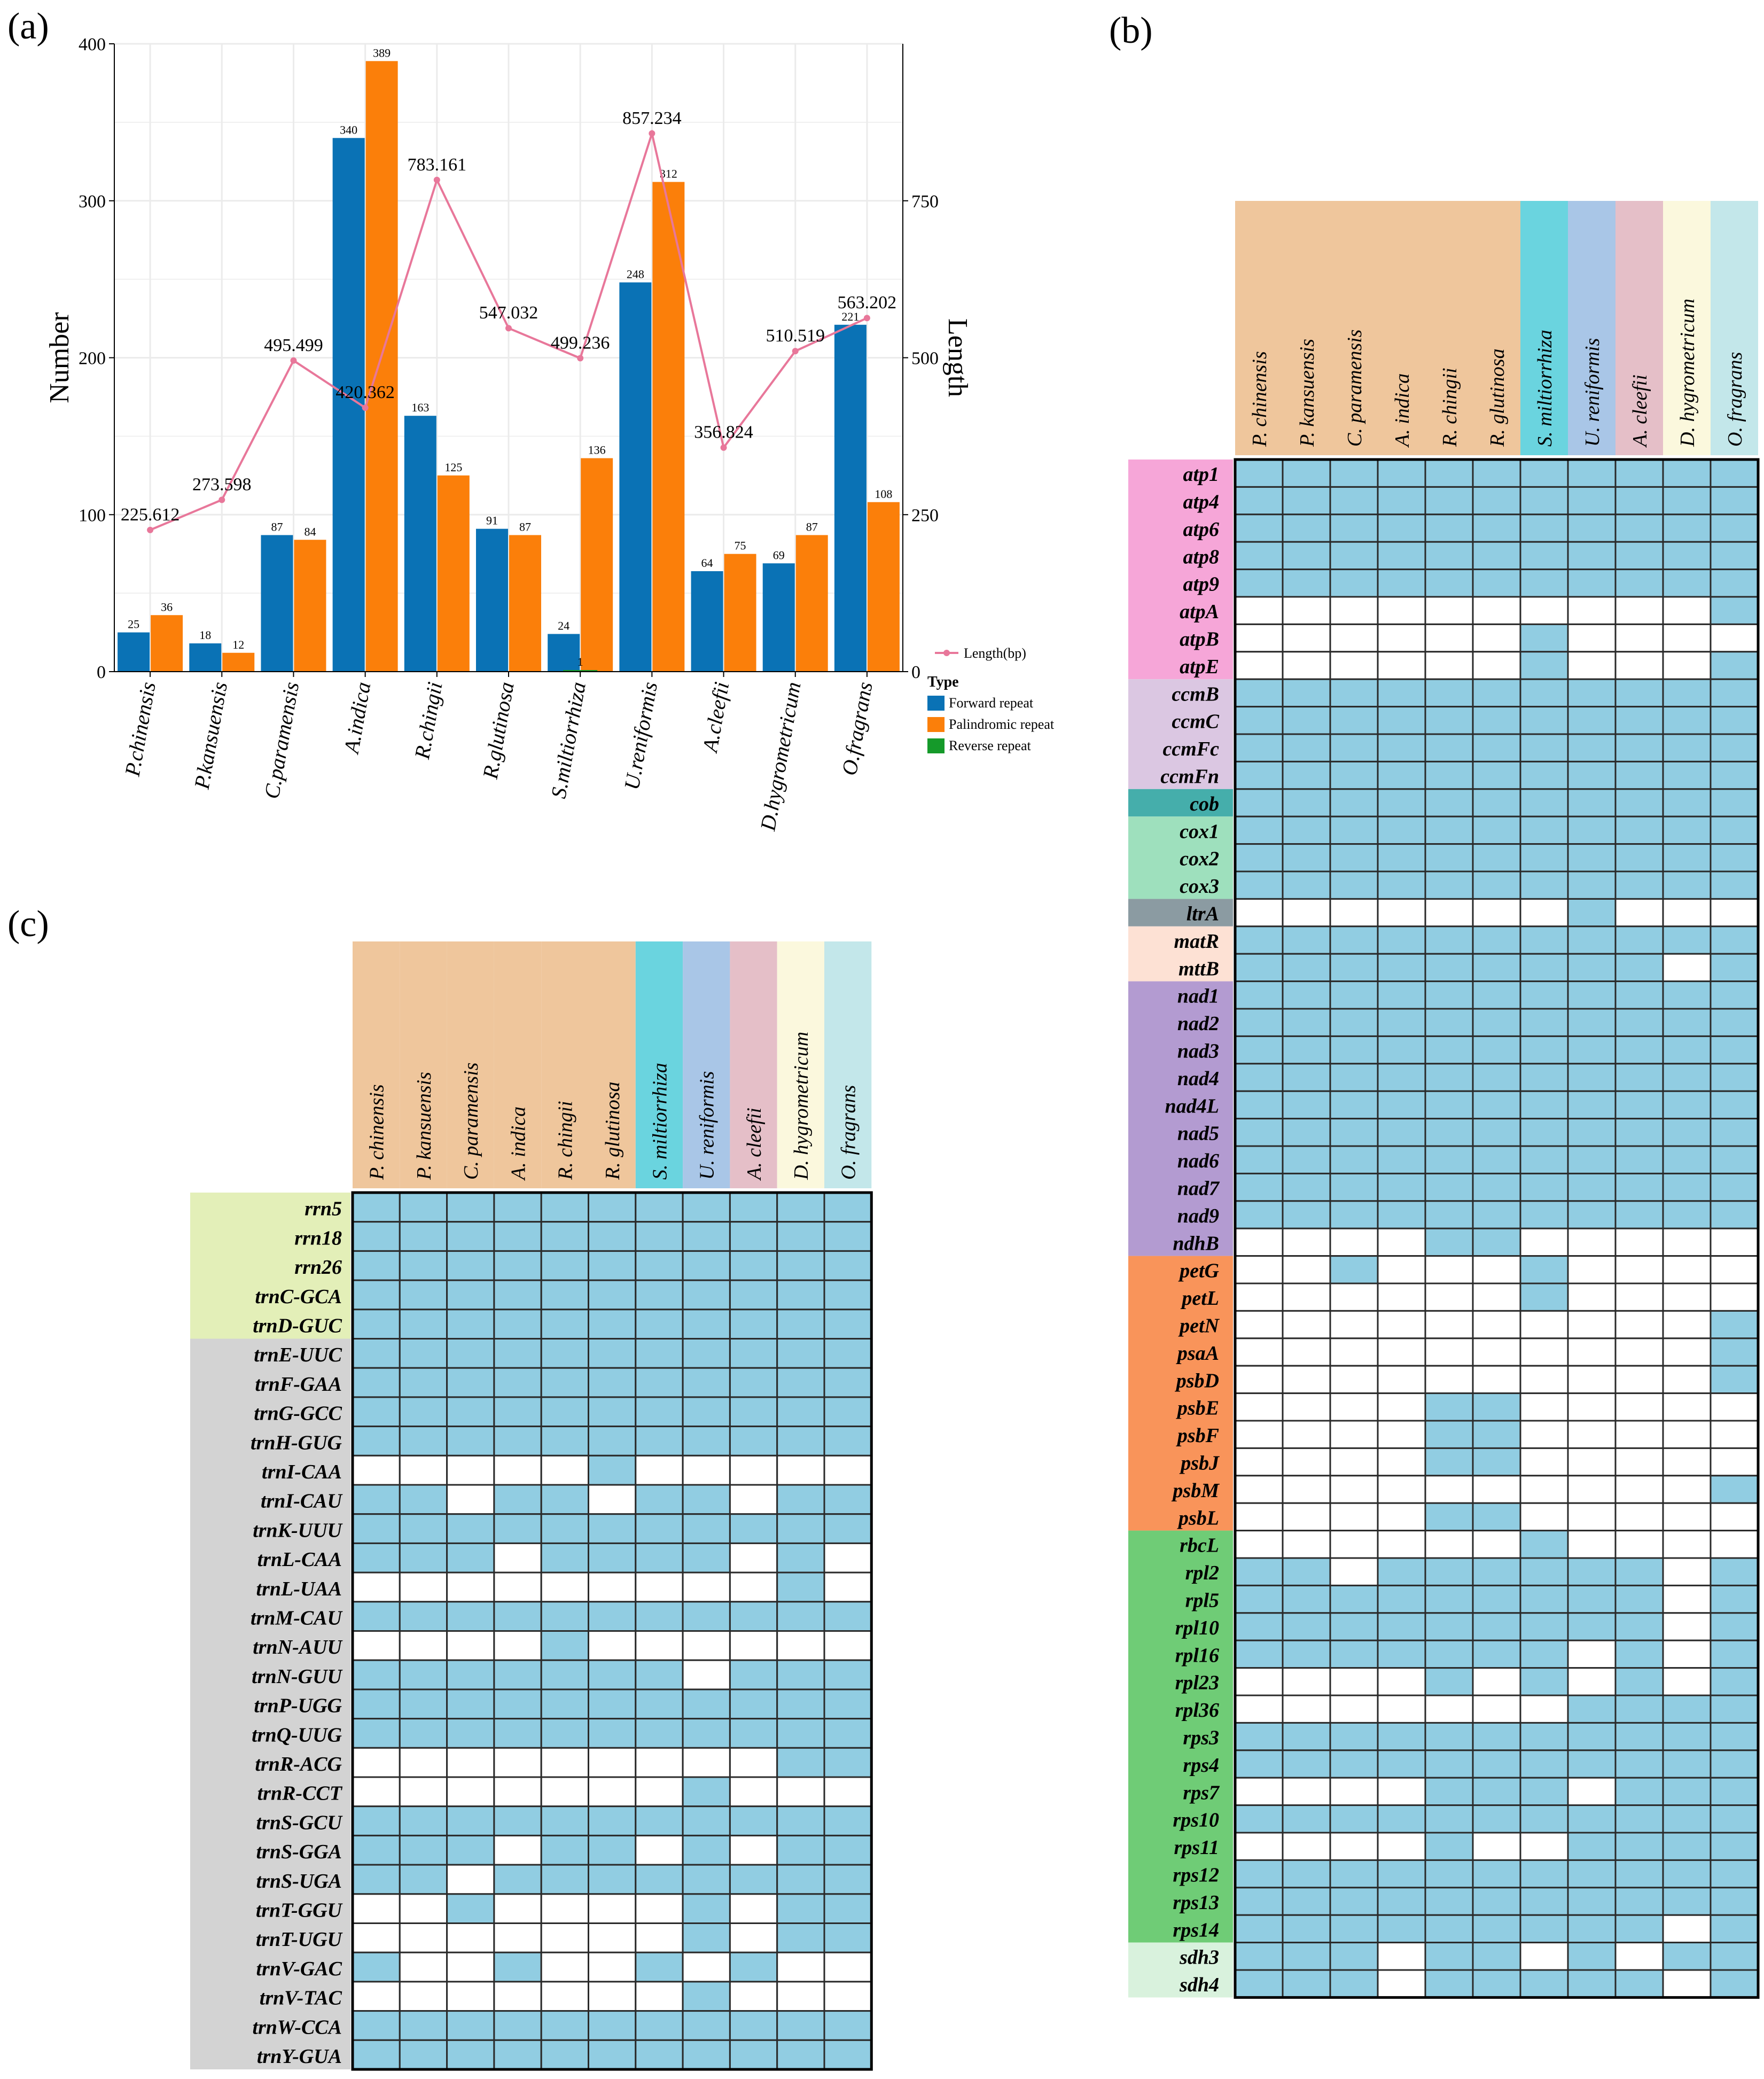 This screenshot has height=2079, width=1764. What do you see at coordinates (310, 531) in the screenshot?
I see `bar-value-label: 84` at bounding box center [310, 531].